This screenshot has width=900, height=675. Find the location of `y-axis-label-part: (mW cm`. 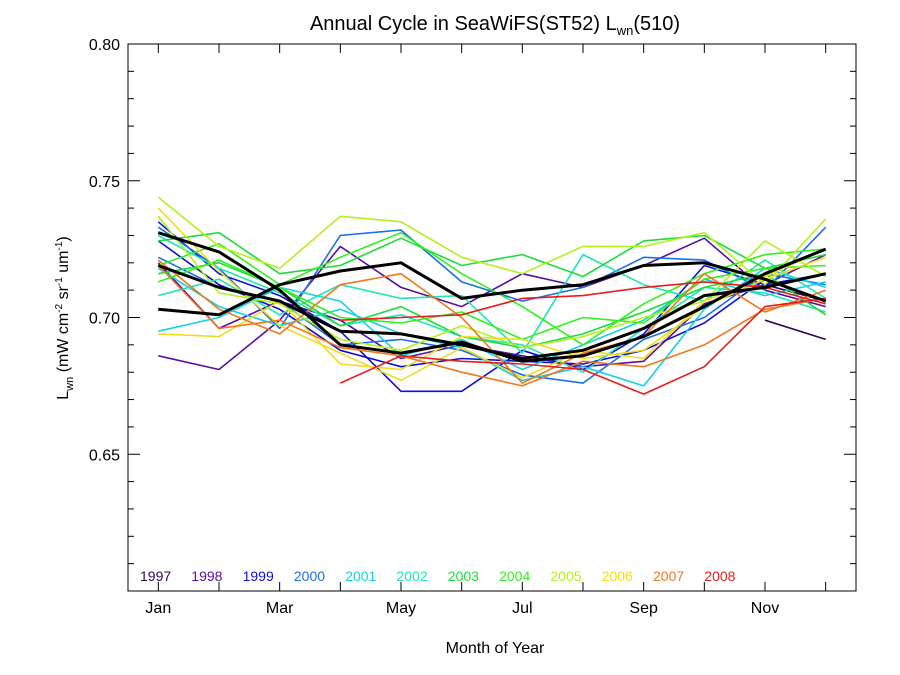

y-axis-label-part: (mW cm is located at coordinates (63, 345).